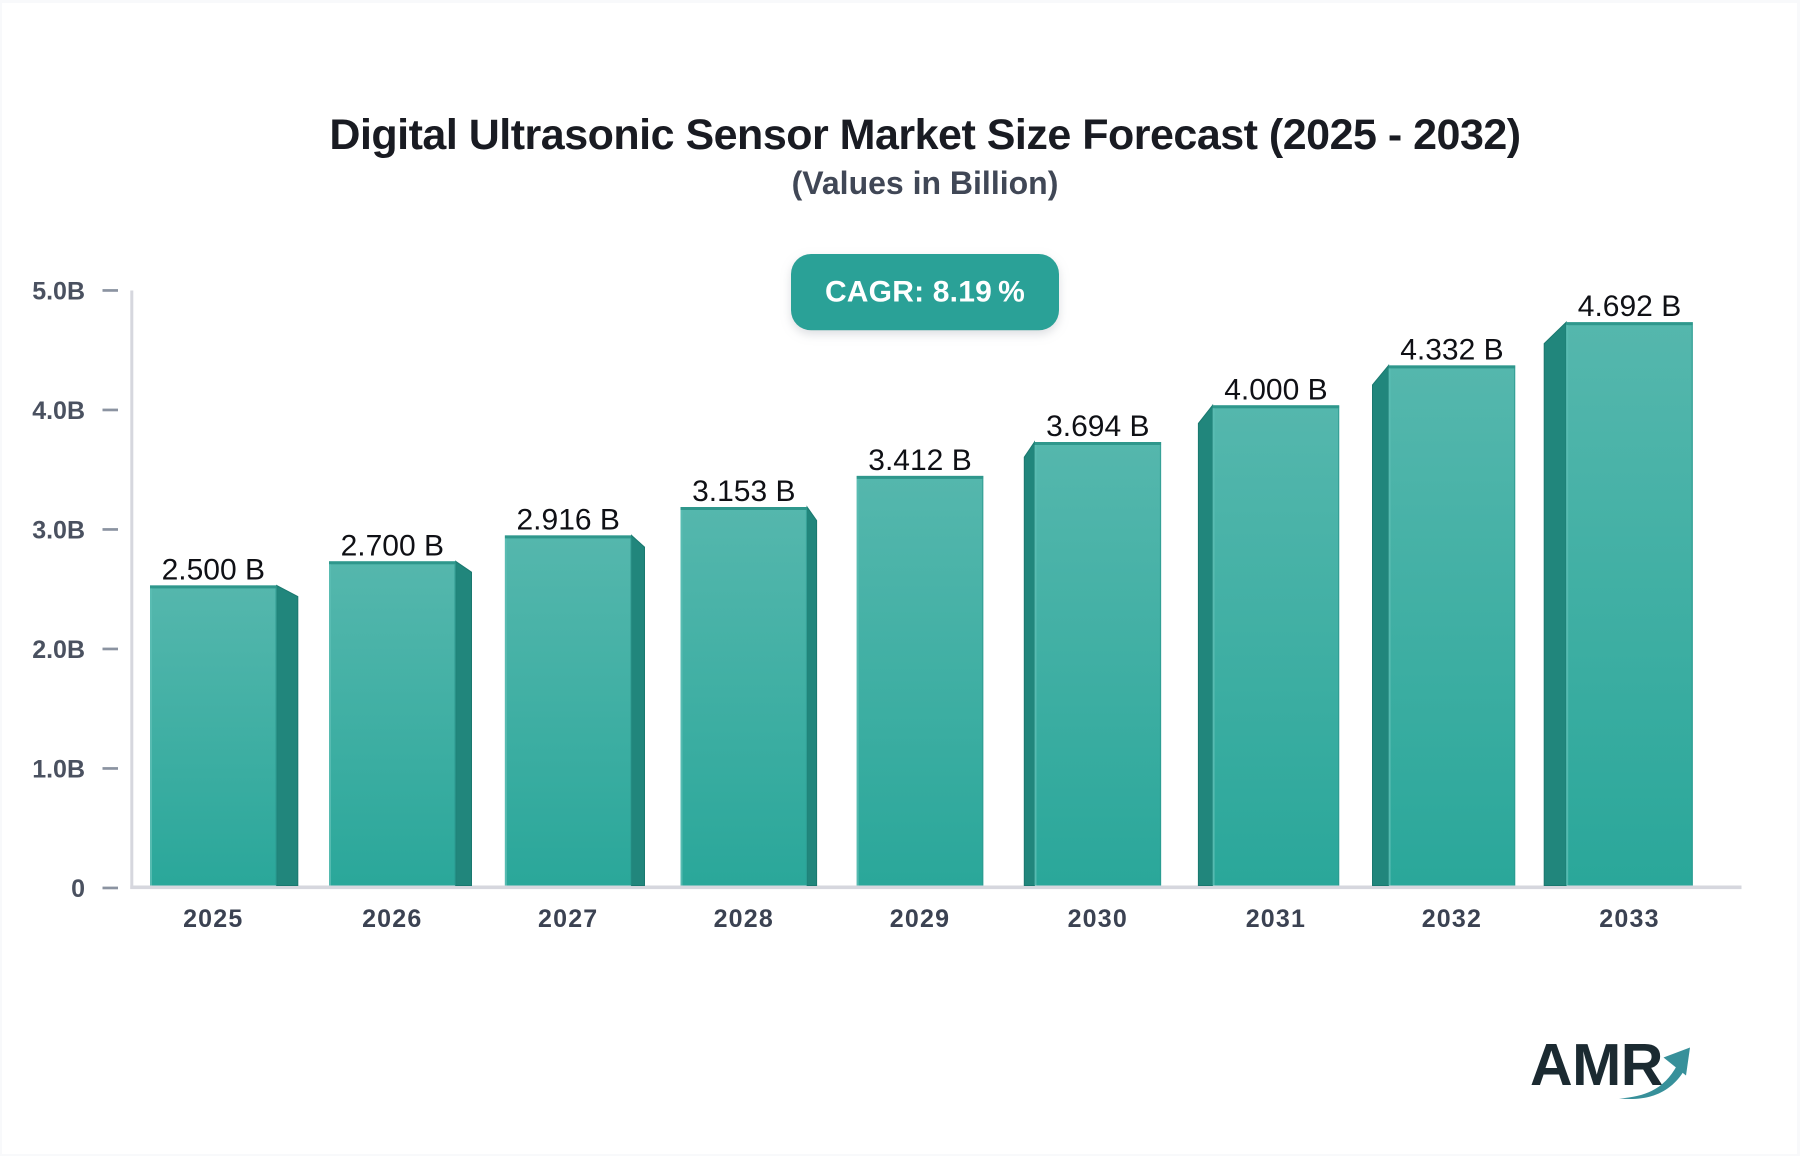  Describe the element at coordinates (58, 292) in the screenshot. I see `svg-text: 5.0B` at that location.